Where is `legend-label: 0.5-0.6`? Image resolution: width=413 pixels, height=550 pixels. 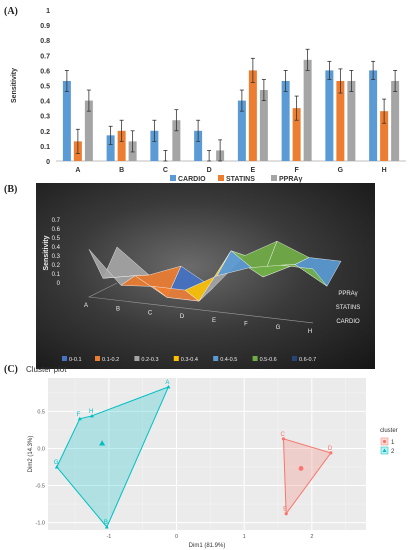
legend-label: 0.5-0.6 is located at coordinates (268, 360).